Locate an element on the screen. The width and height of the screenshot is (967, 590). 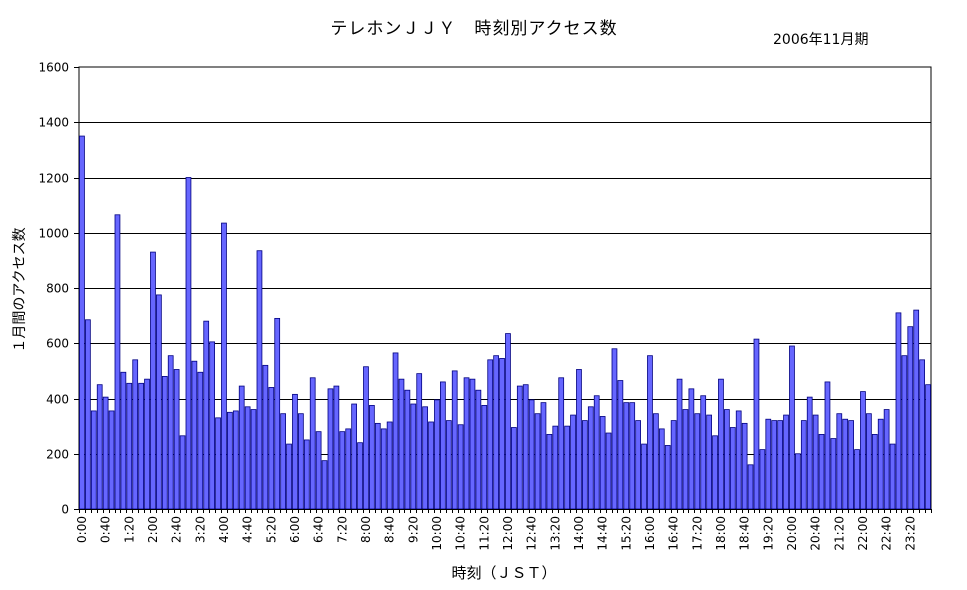
y-tick-label: 0 is located at coordinates (65, 510).